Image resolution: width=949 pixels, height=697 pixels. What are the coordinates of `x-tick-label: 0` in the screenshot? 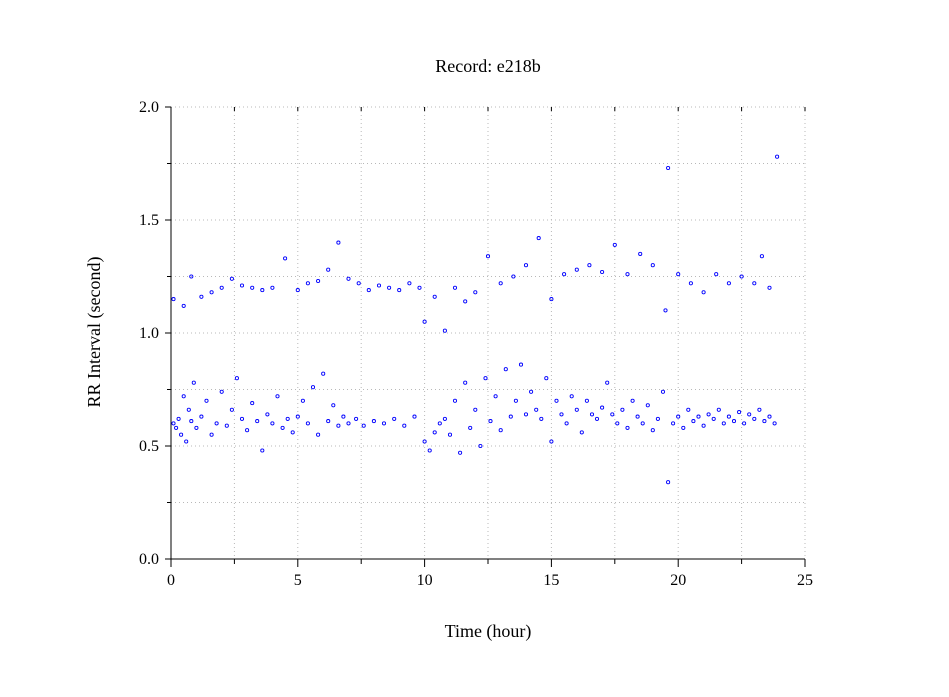 It's located at (171, 580).